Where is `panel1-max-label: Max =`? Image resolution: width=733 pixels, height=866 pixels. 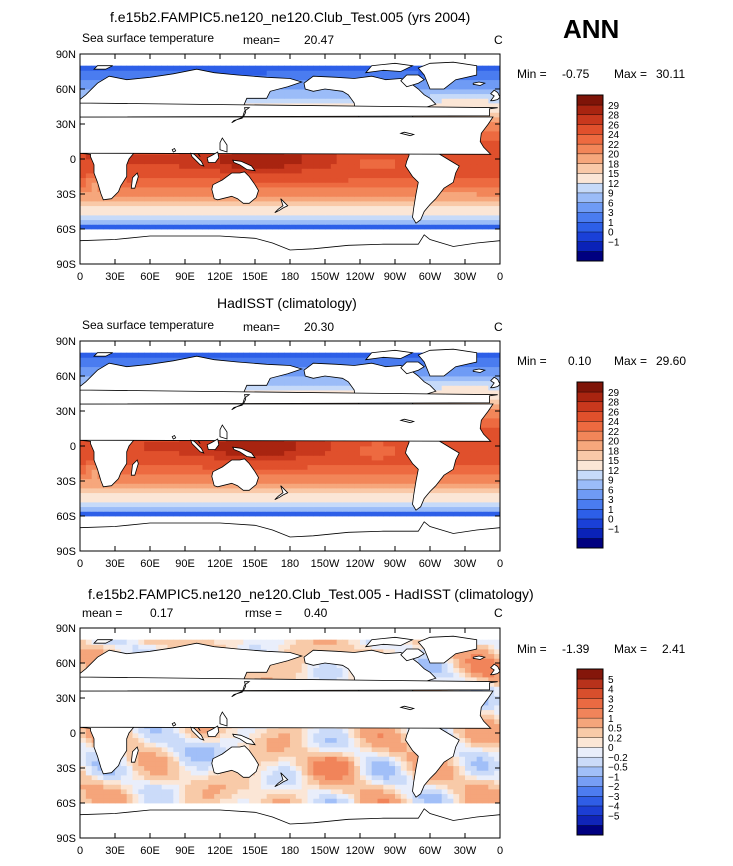 panel1-max-label: Max = is located at coordinates (631, 74).